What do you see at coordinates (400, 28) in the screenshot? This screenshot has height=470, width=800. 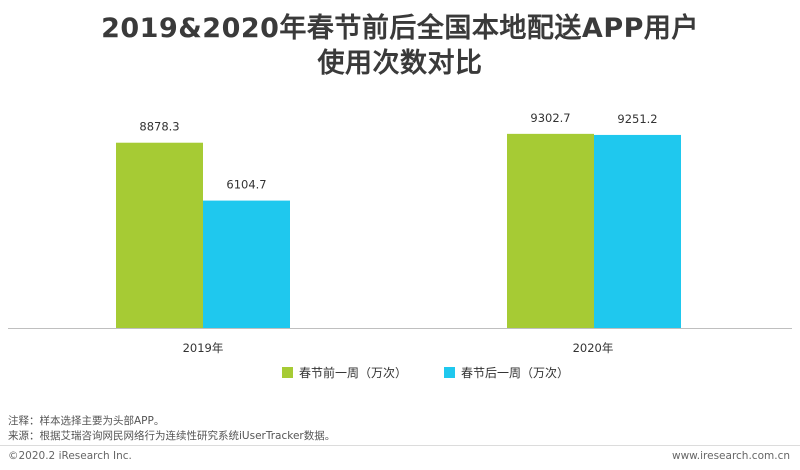 I see `chart-title-line1: 2019&2020年春节前后全国本地配送APP用户` at bounding box center [400, 28].